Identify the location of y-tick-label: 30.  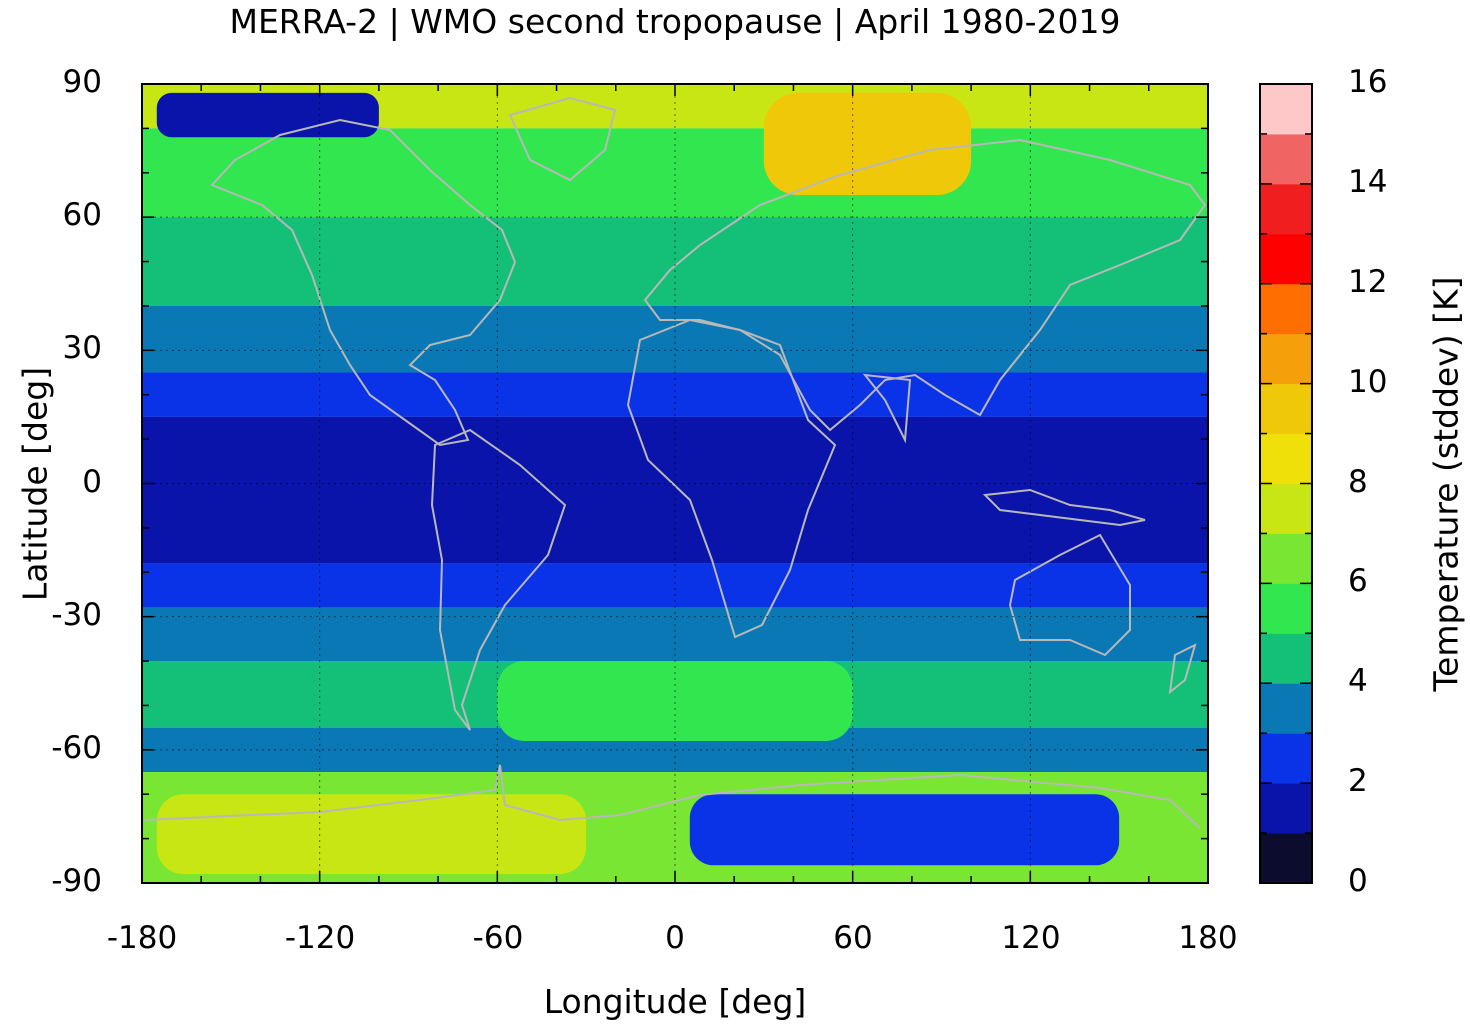
(82, 348).